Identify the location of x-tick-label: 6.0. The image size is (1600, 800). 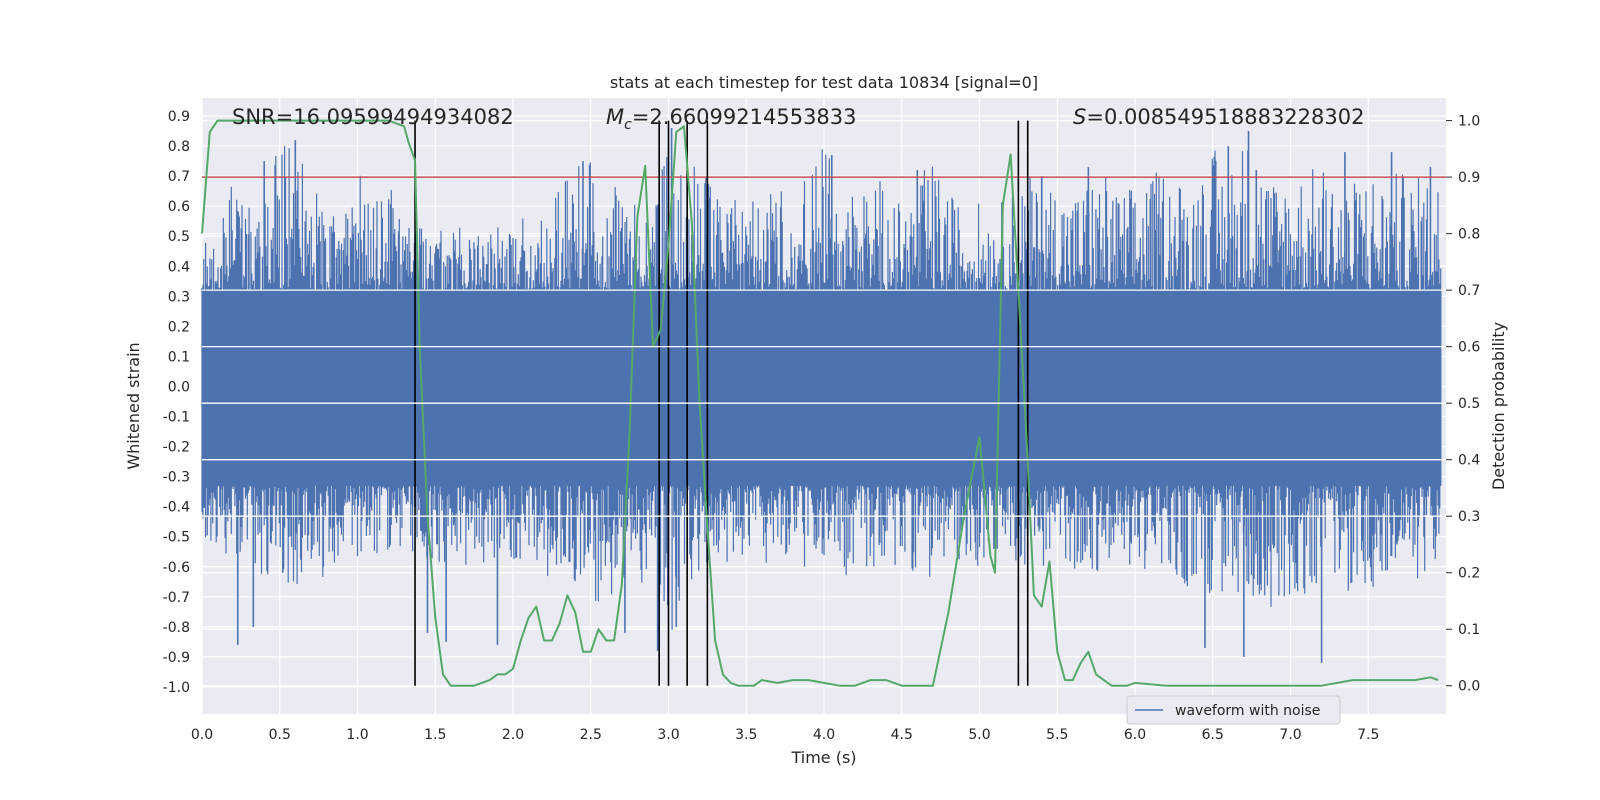
(1135, 735).